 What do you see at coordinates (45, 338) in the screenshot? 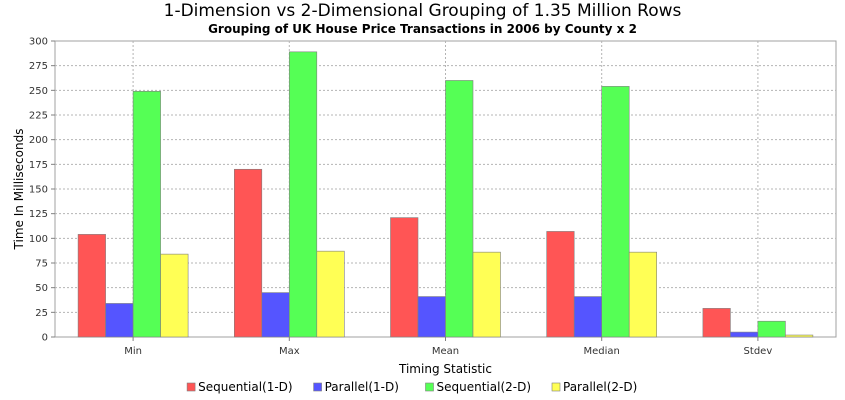
I see `y-tick-label: 0` at bounding box center [45, 338].